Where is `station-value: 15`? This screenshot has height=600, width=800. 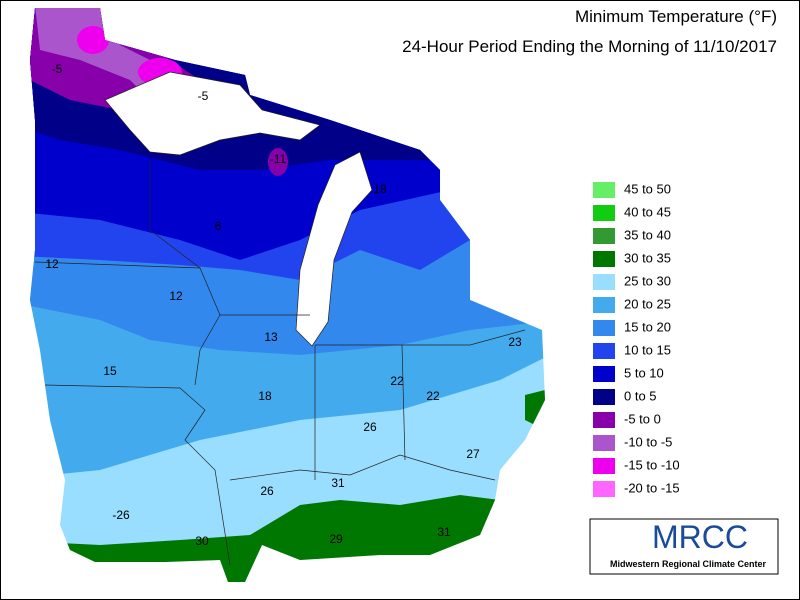
station-value: 15 is located at coordinates (110, 371).